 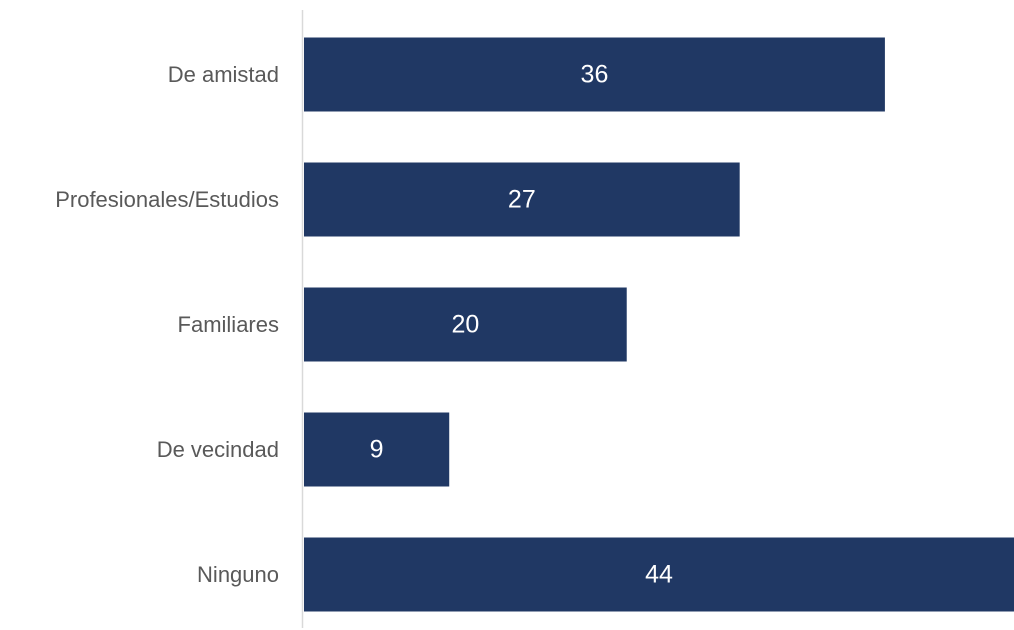 I want to click on data-label: 9, so click(x=377, y=450).